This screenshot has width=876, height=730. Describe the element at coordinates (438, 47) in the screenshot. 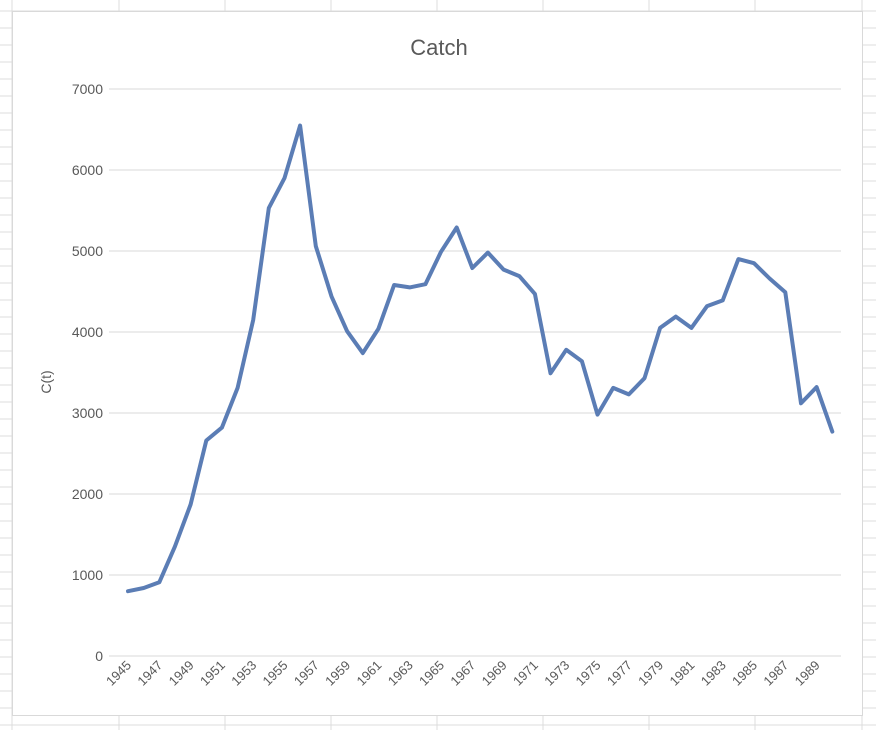

I see `chart-title: Catch` at that location.